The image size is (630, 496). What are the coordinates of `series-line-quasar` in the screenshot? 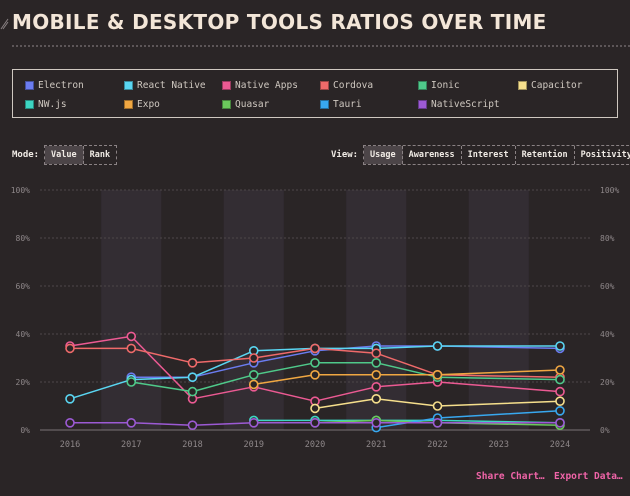 It's located at (437, 422).